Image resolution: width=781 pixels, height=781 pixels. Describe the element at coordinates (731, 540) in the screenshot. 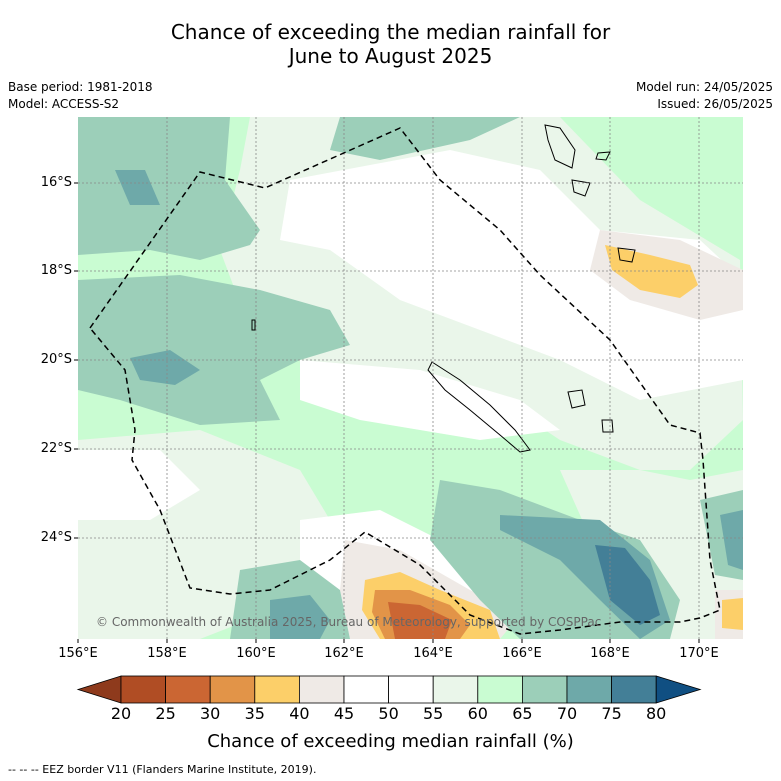

I see `band-70-75-e` at that location.